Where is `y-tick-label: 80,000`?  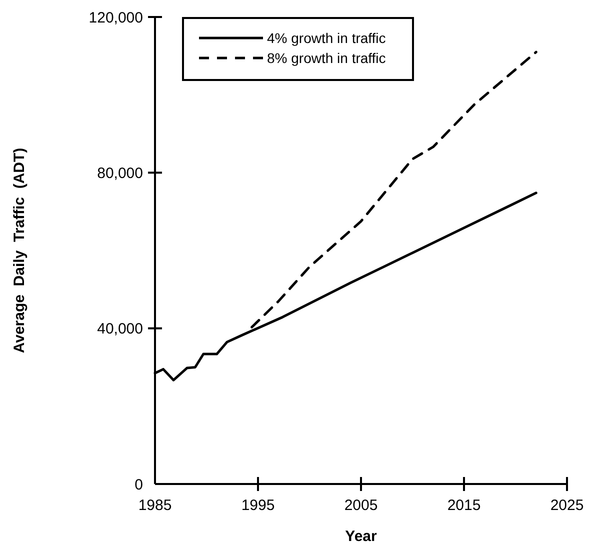
y-tick-label: 80,000 is located at coordinates (120, 173).